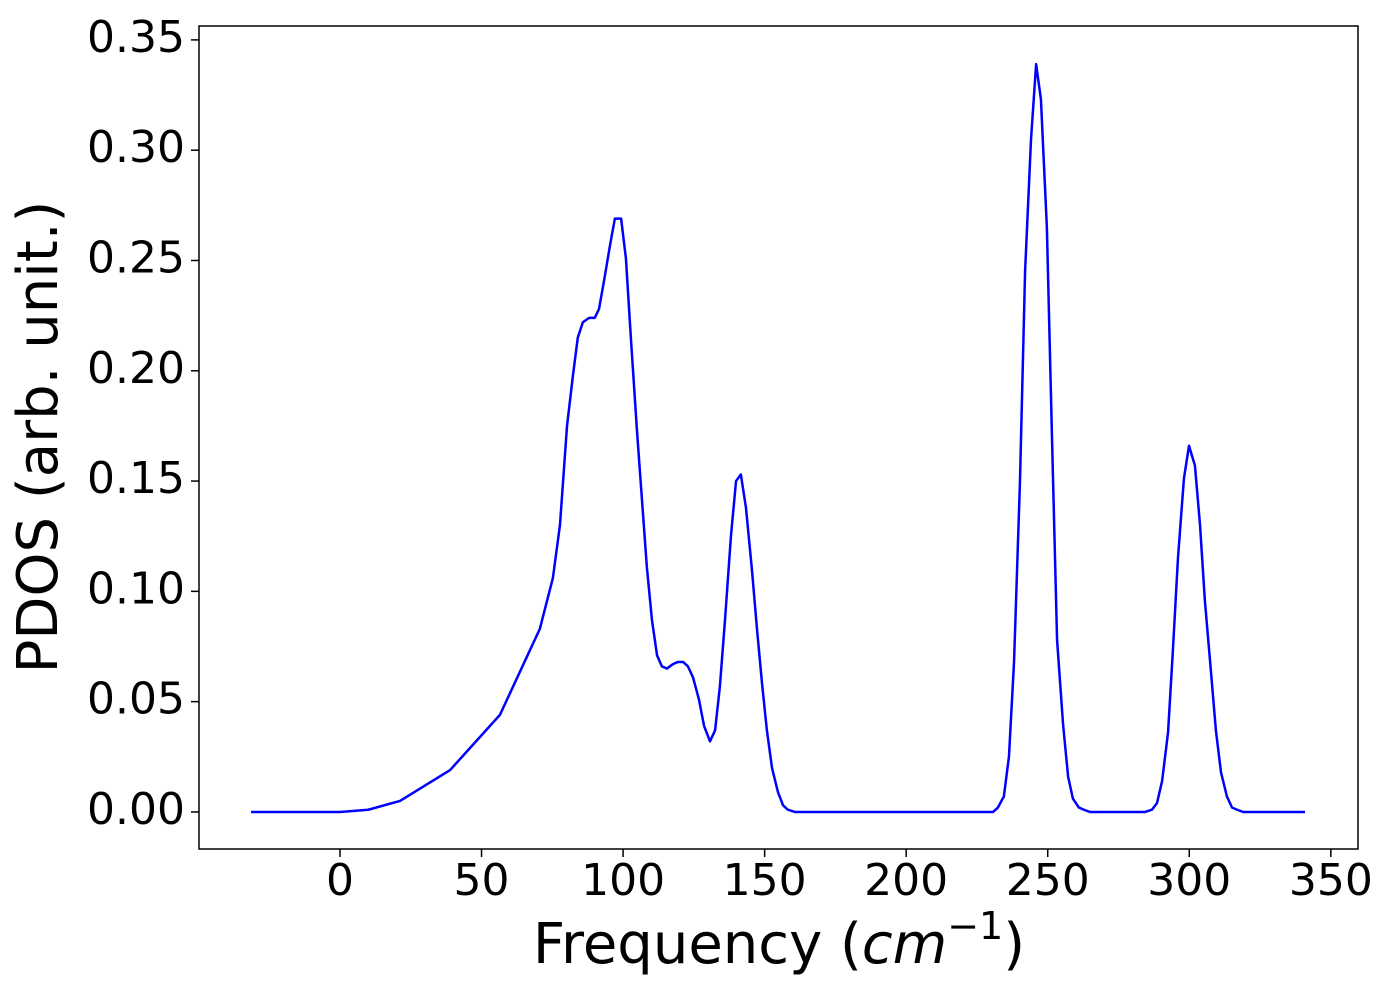 Image resolution: width=1400 pixels, height=1000 pixels. Describe the element at coordinates (38, 437) in the screenshot. I see `y-axis-label: PDOS (arb. unit.)` at that location.